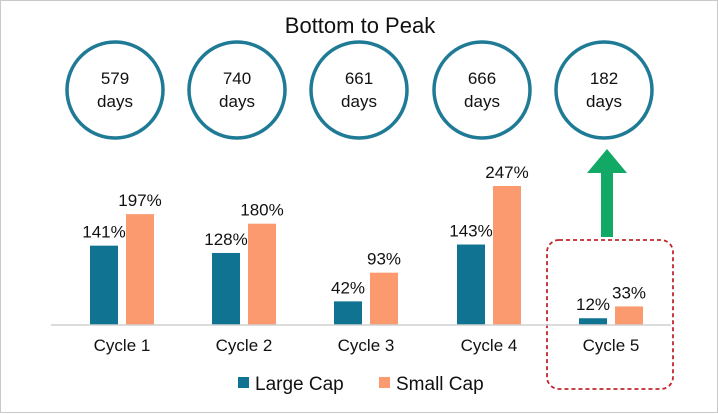  I want to click on legend-label: Large Cap, so click(299, 384).